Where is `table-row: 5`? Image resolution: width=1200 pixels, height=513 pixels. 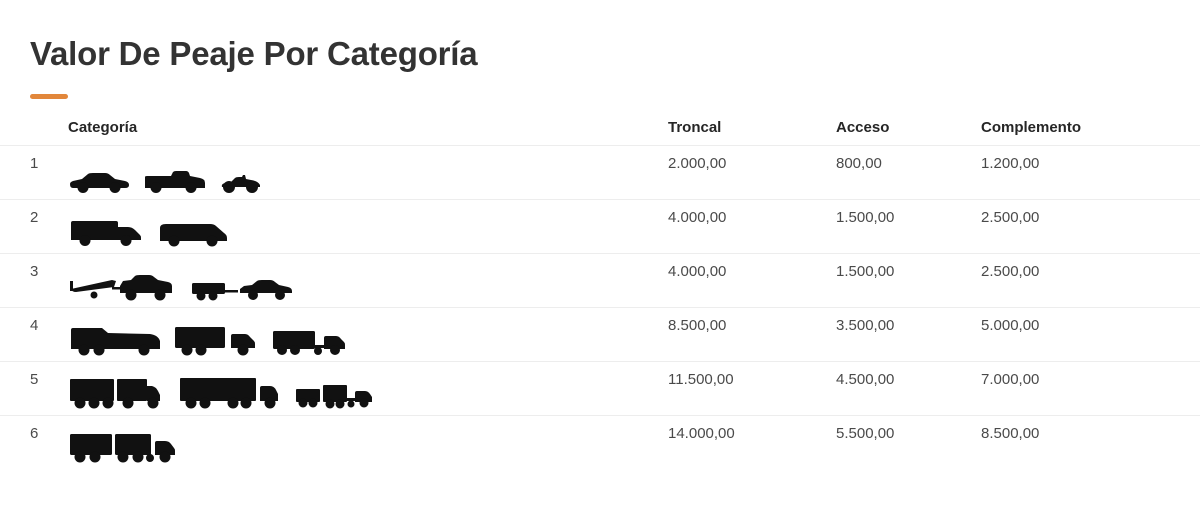 table-row: 5 is located at coordinates (600, 389).